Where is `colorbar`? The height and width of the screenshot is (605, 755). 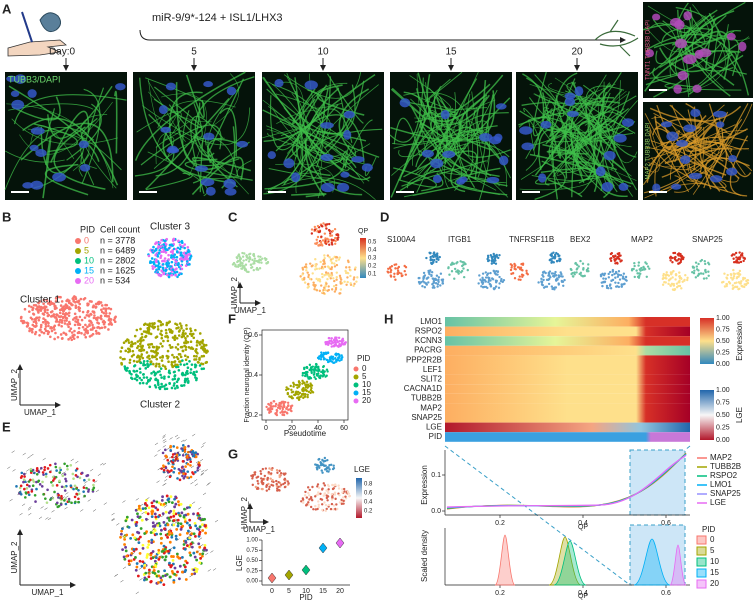
colorbar is located at coordinates (359, 498).